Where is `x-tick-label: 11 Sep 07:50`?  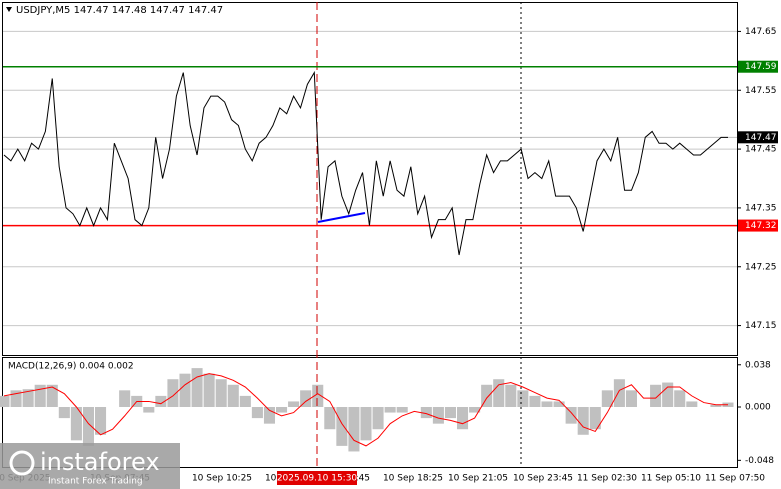
x-tick-label: 11 Sep 07:50 is located at coordinates (735, 479).